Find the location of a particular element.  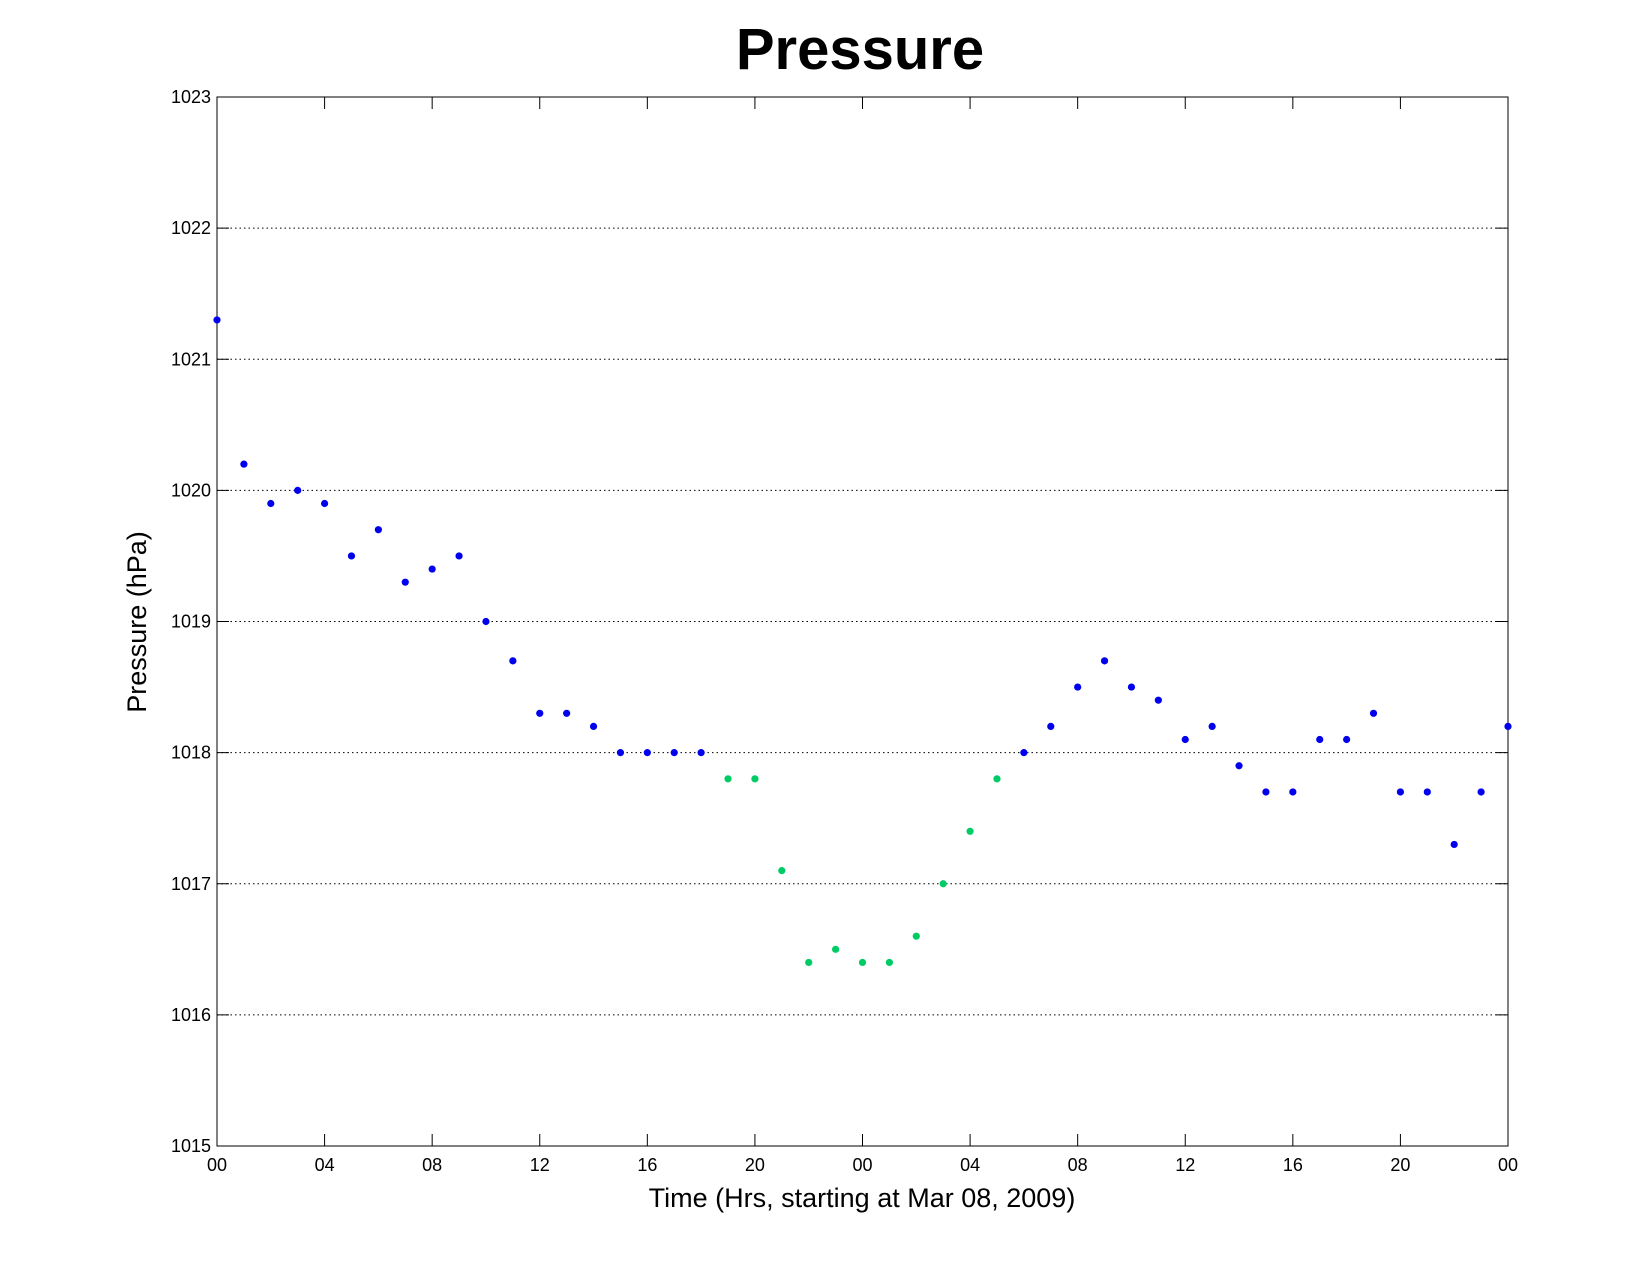

y-tick-label: 1023 is located at coordinates (191, 97).